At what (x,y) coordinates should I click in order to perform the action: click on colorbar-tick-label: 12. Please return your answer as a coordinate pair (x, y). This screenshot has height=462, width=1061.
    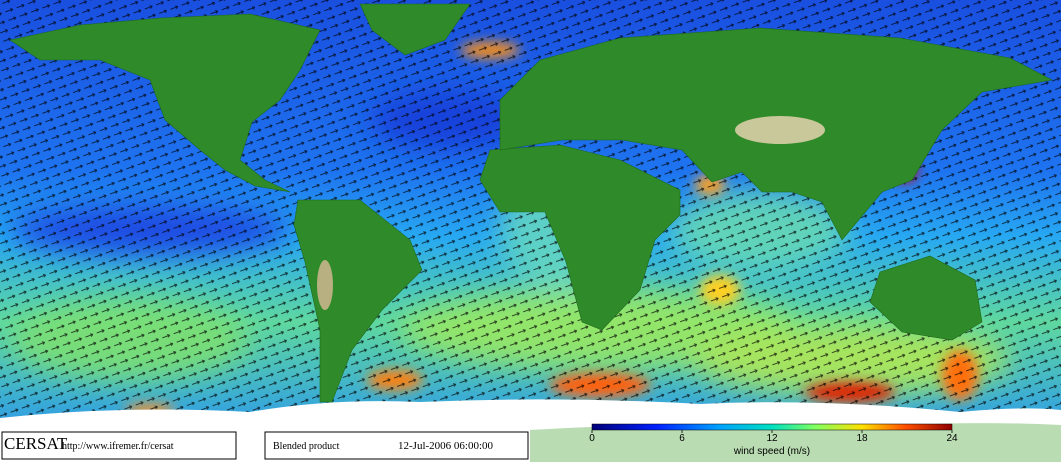
    Looking at the image, I should click on (772, 438).